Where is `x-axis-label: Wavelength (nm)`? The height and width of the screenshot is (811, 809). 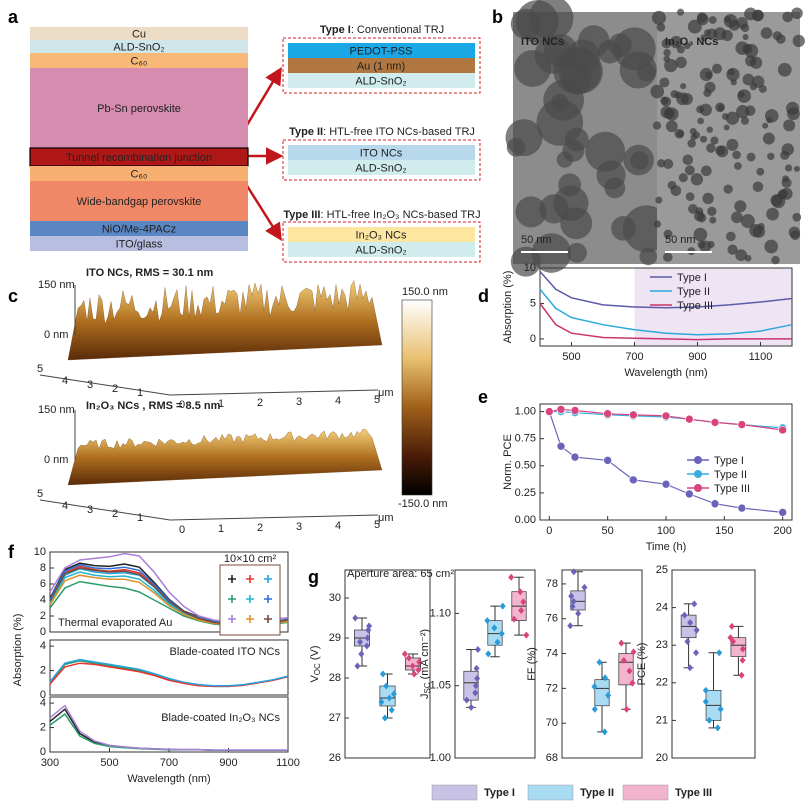
x-axis-label: Wavelength (nm) is located at coordinates (665, 373).